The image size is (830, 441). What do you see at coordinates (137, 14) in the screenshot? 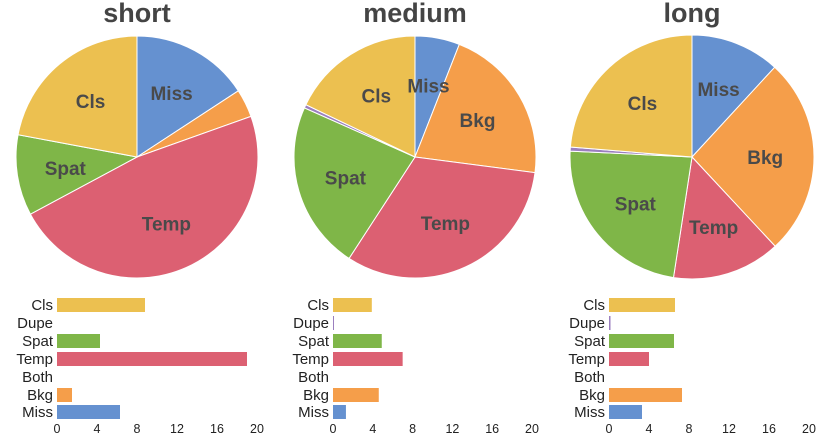
I see `panel-title: short` at bounding box center [137, 14].